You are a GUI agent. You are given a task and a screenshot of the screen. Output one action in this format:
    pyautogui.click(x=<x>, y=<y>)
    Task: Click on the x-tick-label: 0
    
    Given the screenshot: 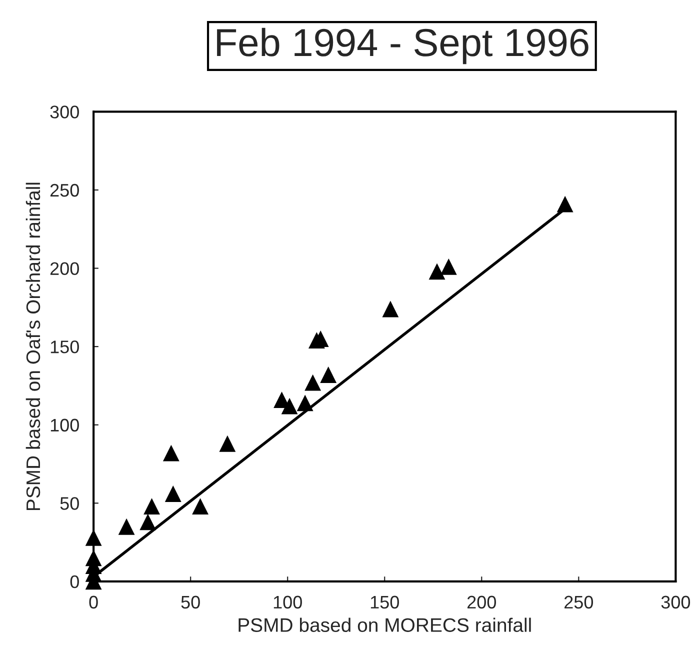 What is the action you would take?
    pyautogui.click(x=93, y=602)
    